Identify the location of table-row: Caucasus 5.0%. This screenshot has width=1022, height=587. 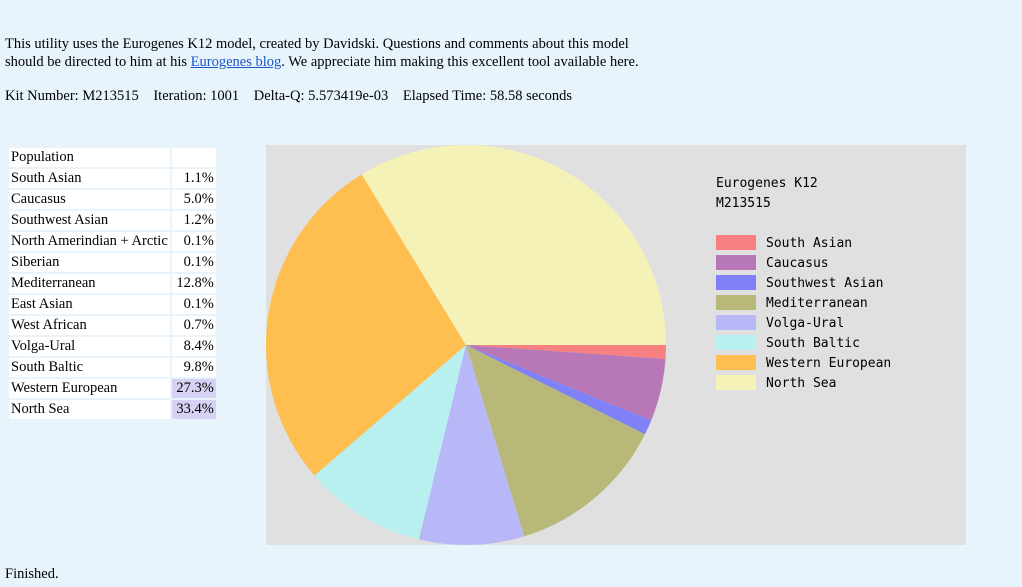
(112, 199).